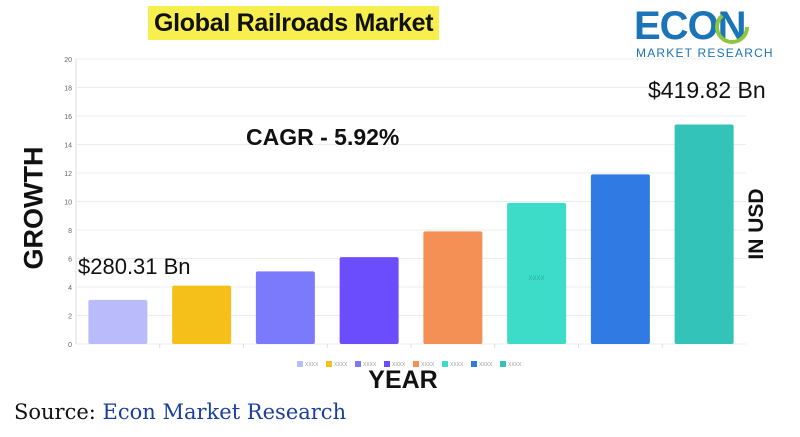 The width and height of the screenshot is (800, 437). Describe the element at coordinates (690, 26) in the screenshot. I see `logo-wordmark: ECON` at that location.